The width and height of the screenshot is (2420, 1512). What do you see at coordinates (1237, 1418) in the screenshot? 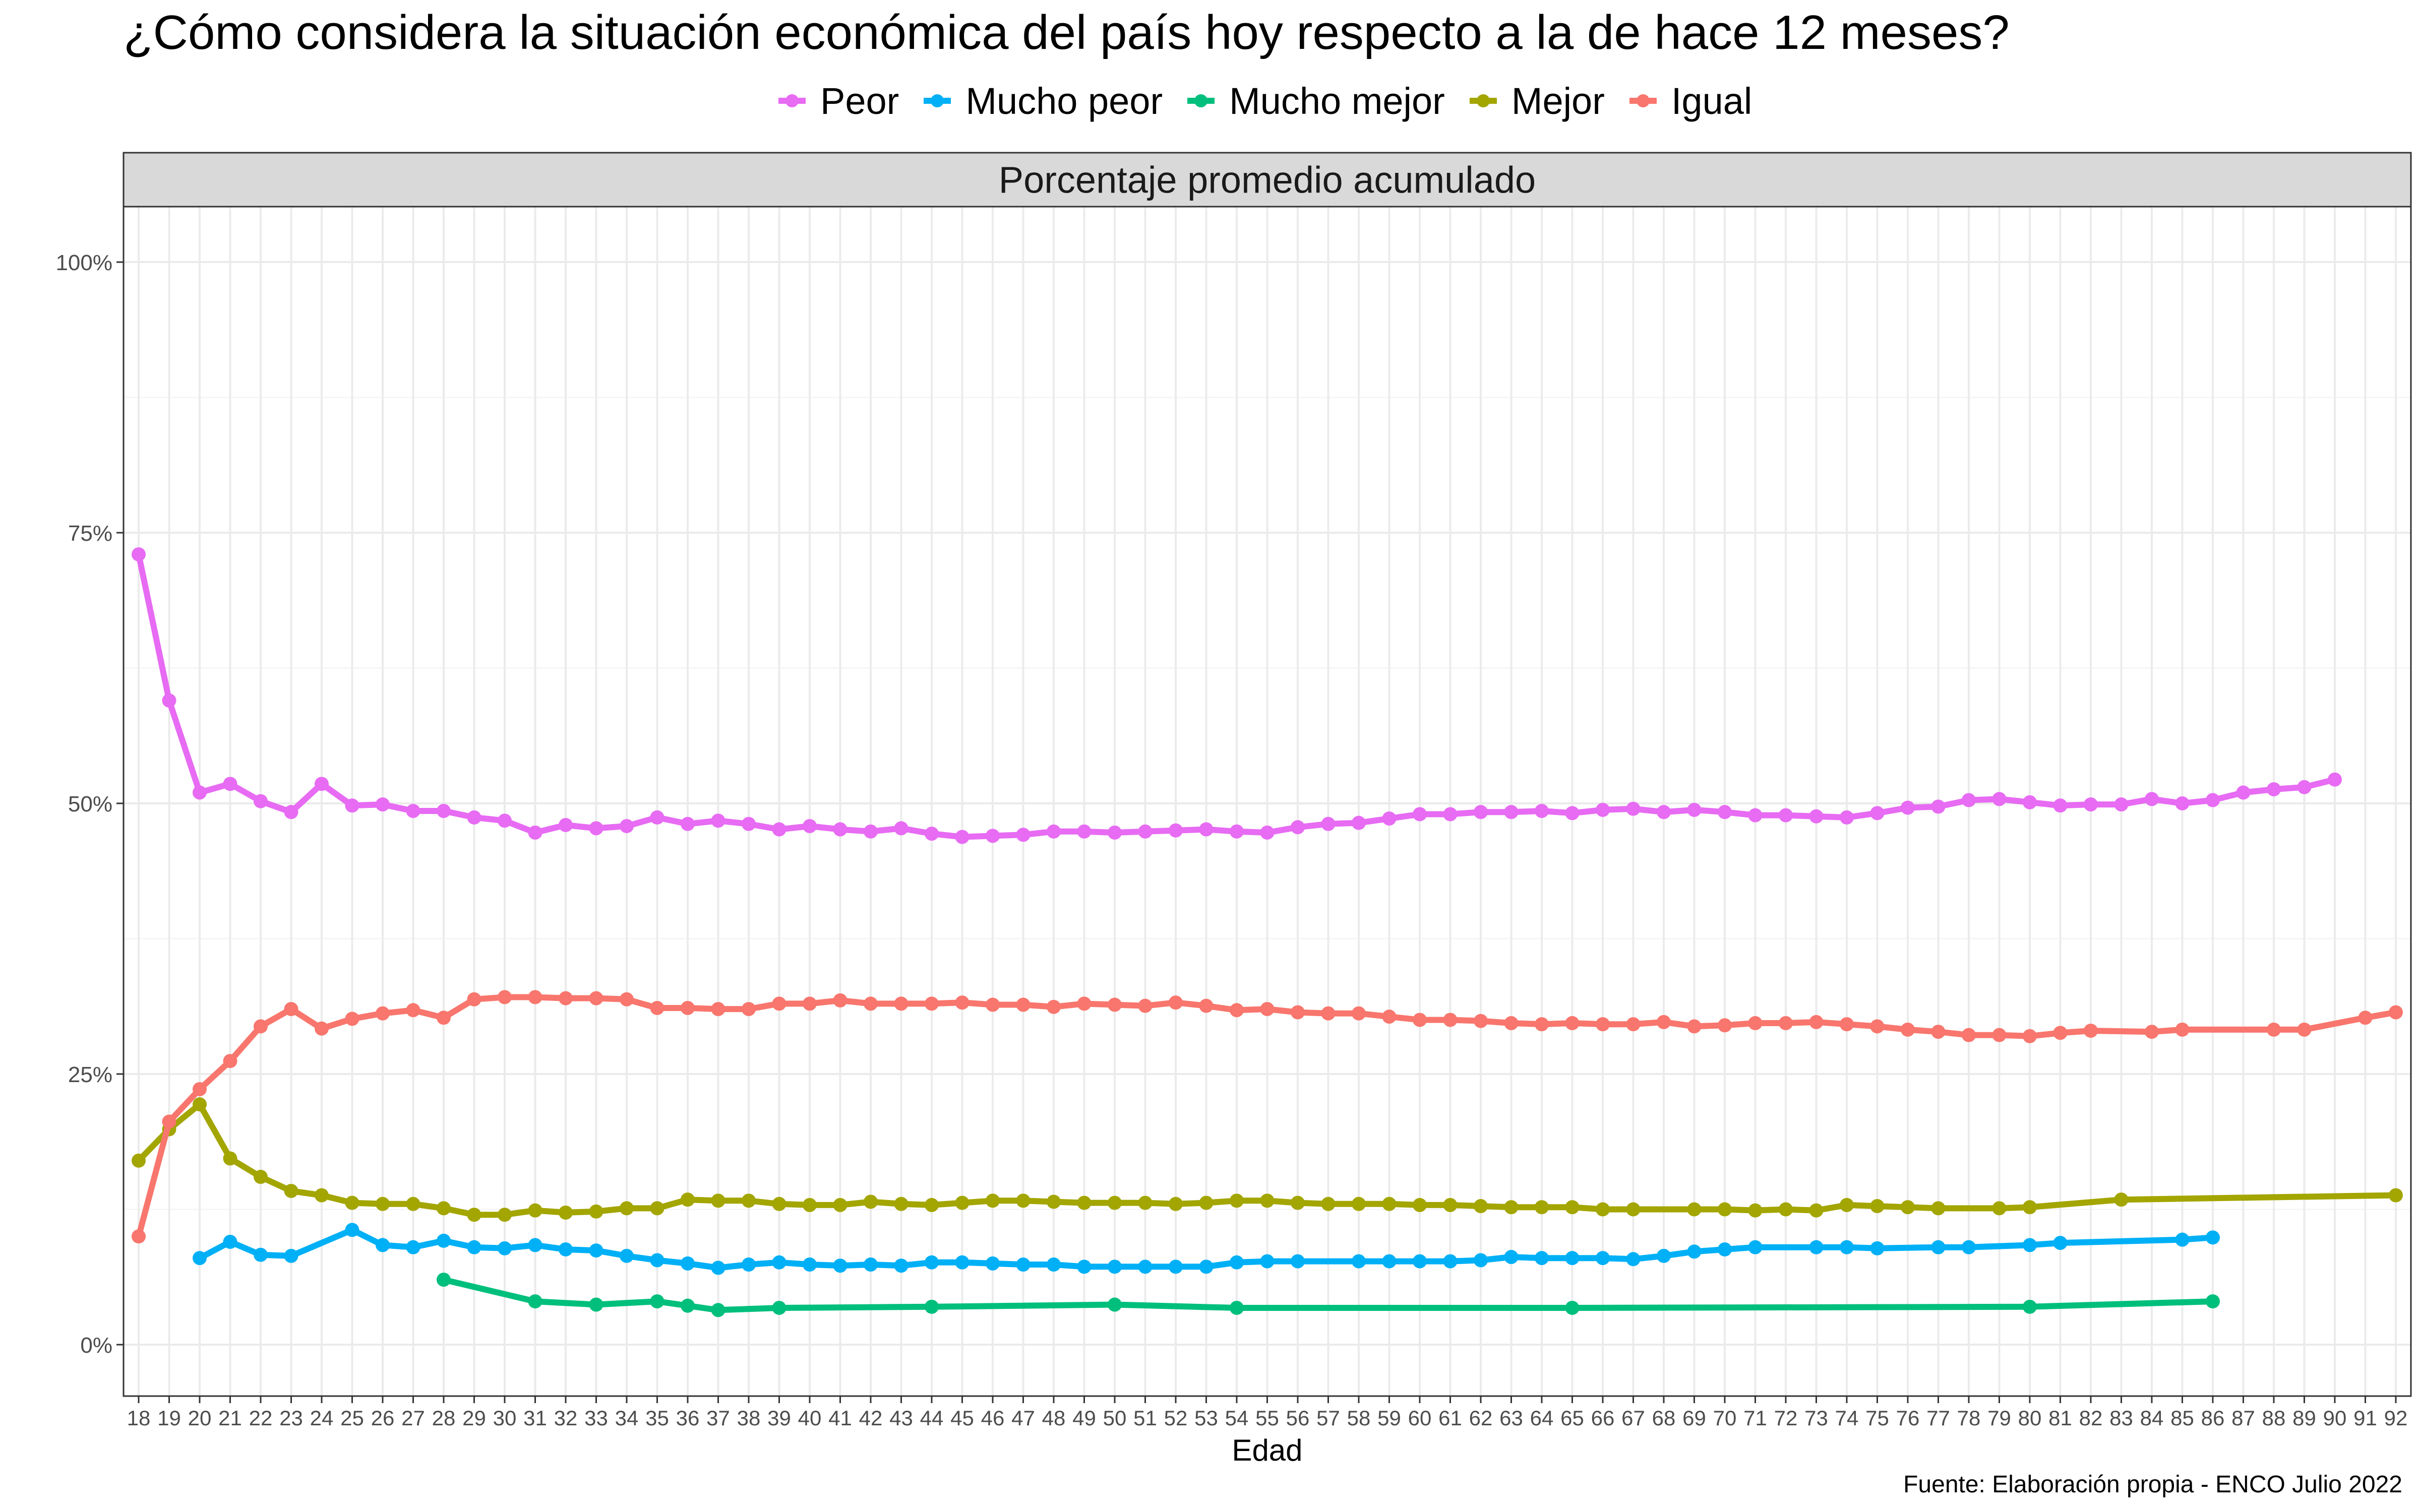
I see `x-tick-label: 54` at bounding box center [1237, 1418].